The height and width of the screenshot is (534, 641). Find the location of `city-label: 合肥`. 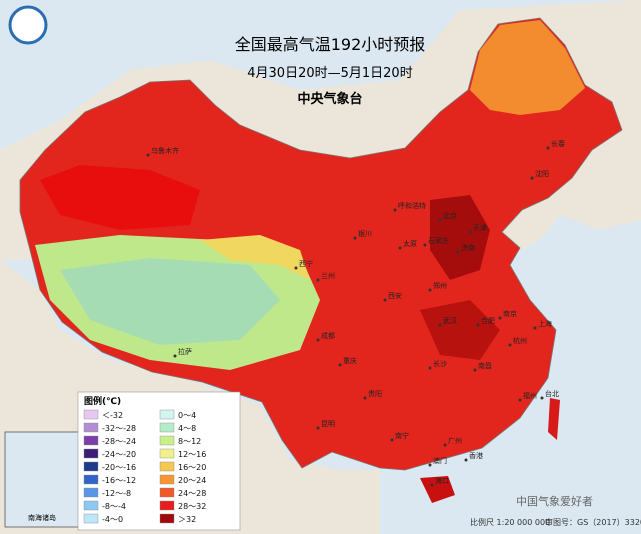

city-label: 合肥 is located at coordinates (488, 320).